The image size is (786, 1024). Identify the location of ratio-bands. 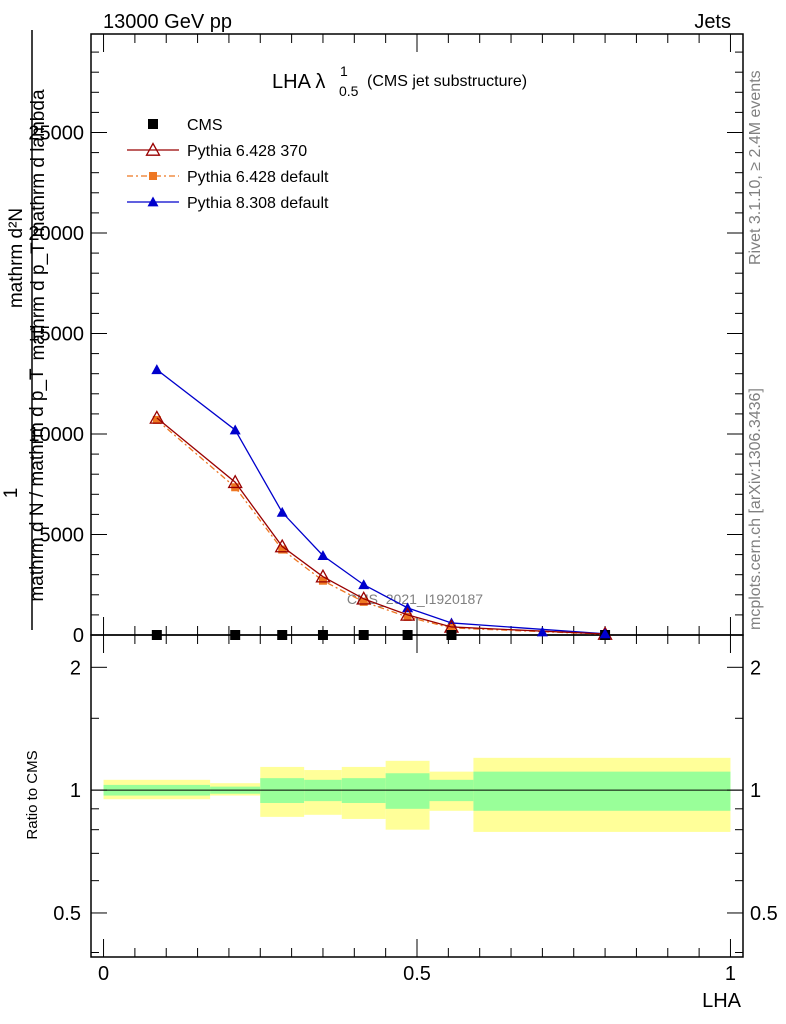
(417, 794).